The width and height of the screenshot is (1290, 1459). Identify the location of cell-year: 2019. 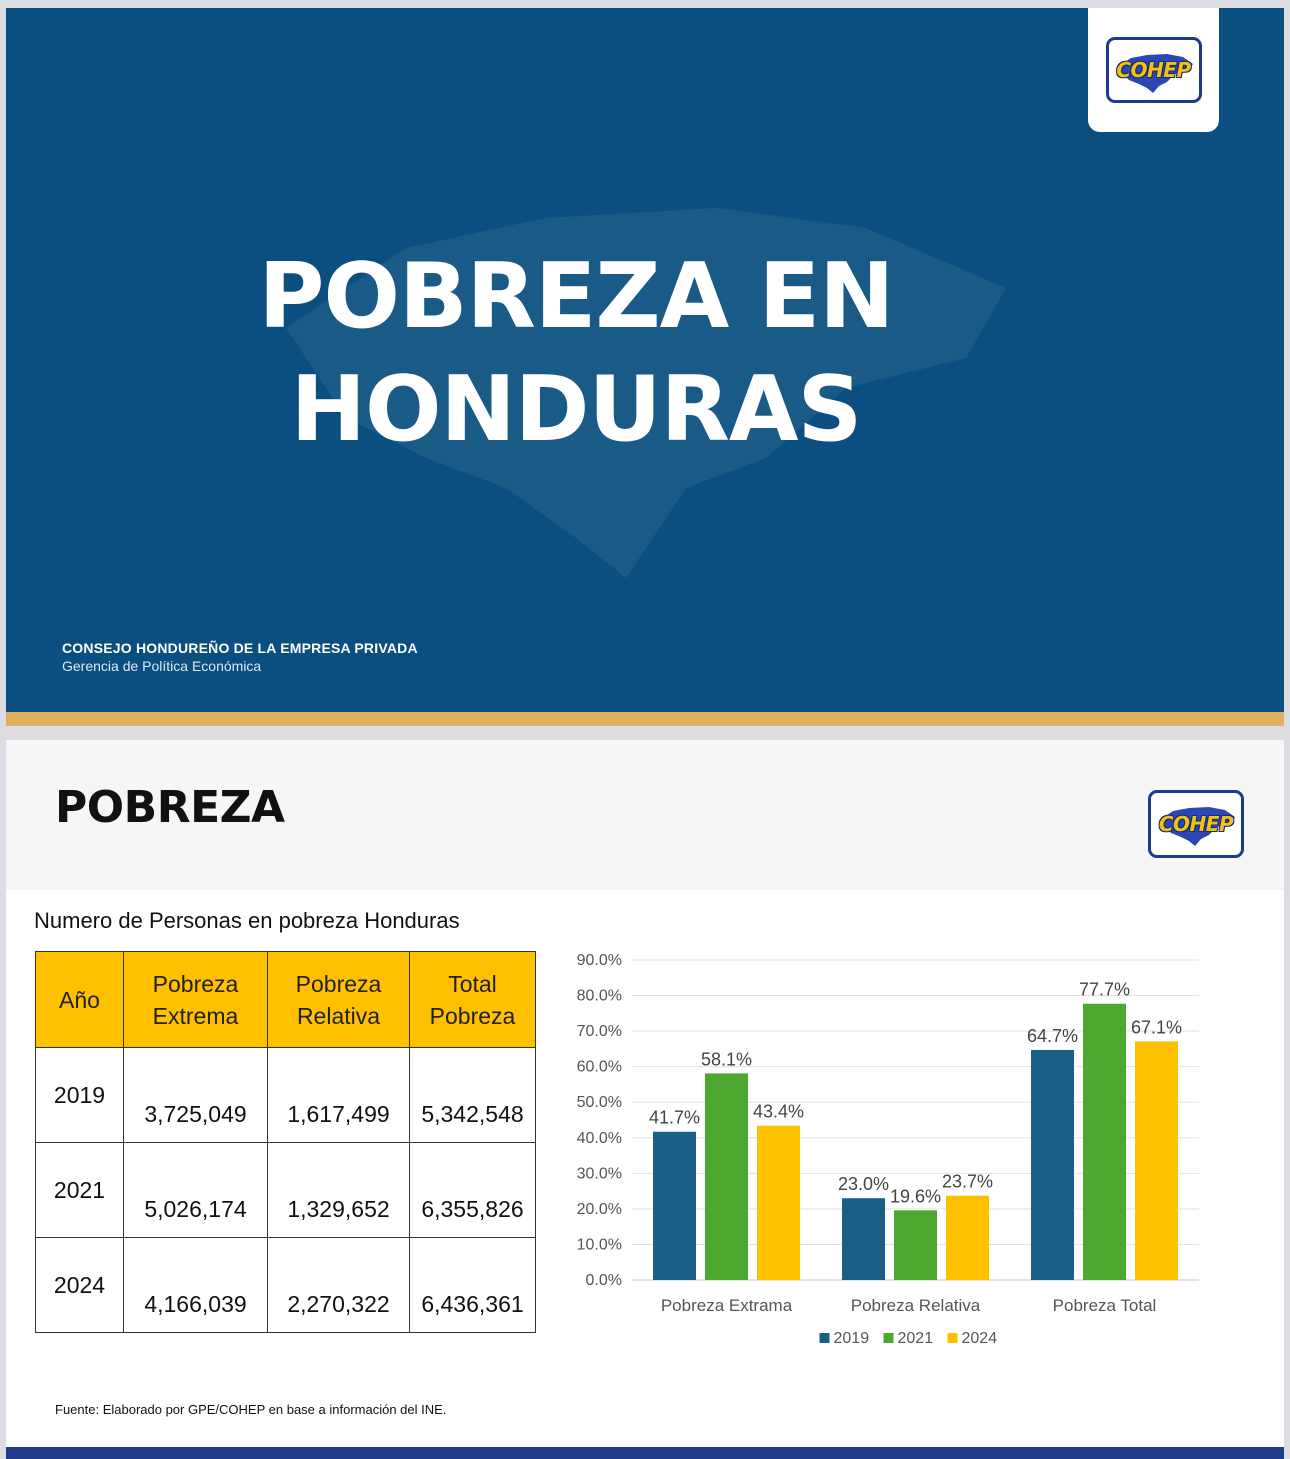
(79, 1095).